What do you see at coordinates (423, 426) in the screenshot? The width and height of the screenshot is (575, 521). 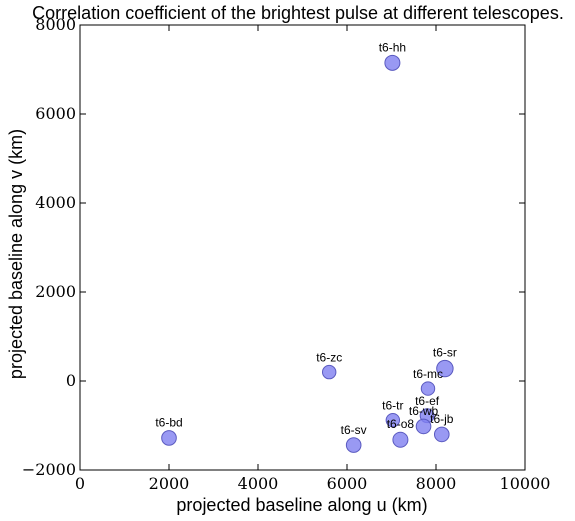 I see `data-point-t6-wb` at bounding box center [423, 426].